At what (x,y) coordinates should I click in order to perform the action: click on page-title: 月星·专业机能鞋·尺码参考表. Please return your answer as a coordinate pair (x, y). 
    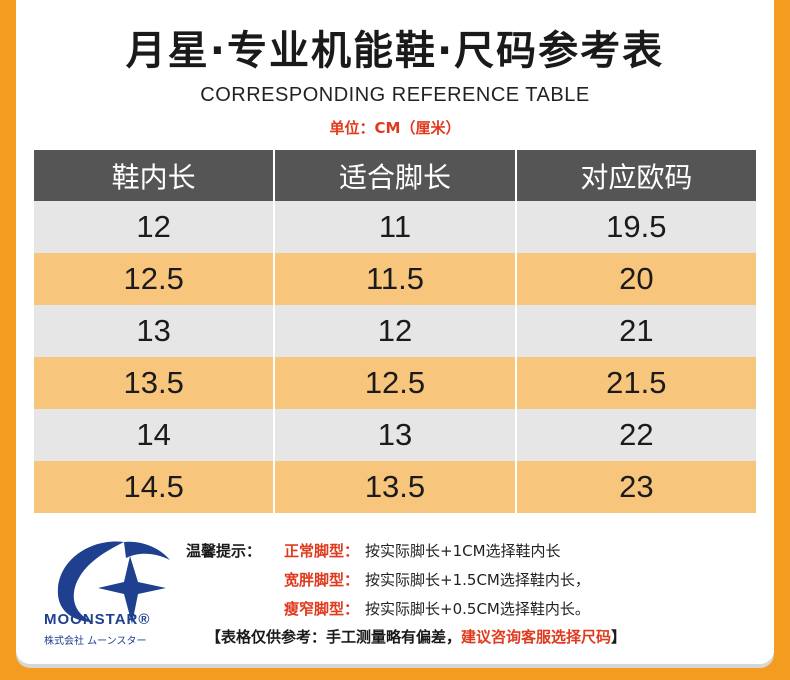
    Looking at the image, I should click on (395, 51).